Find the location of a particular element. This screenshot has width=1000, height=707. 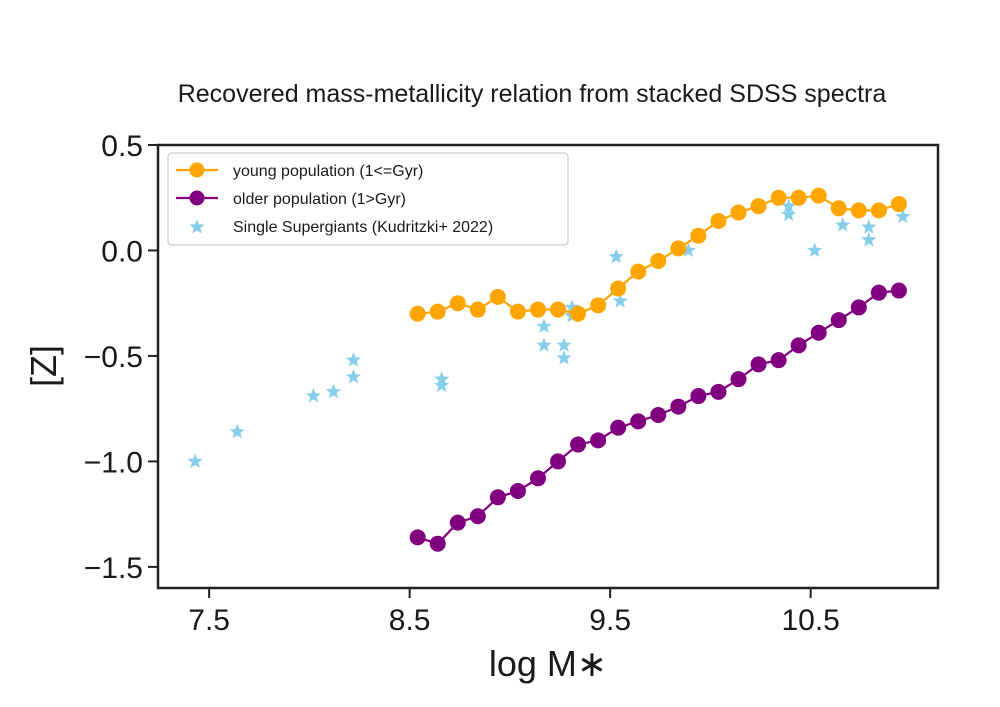

x-tick-label: 8.5 is located at coordinates (410, 620).